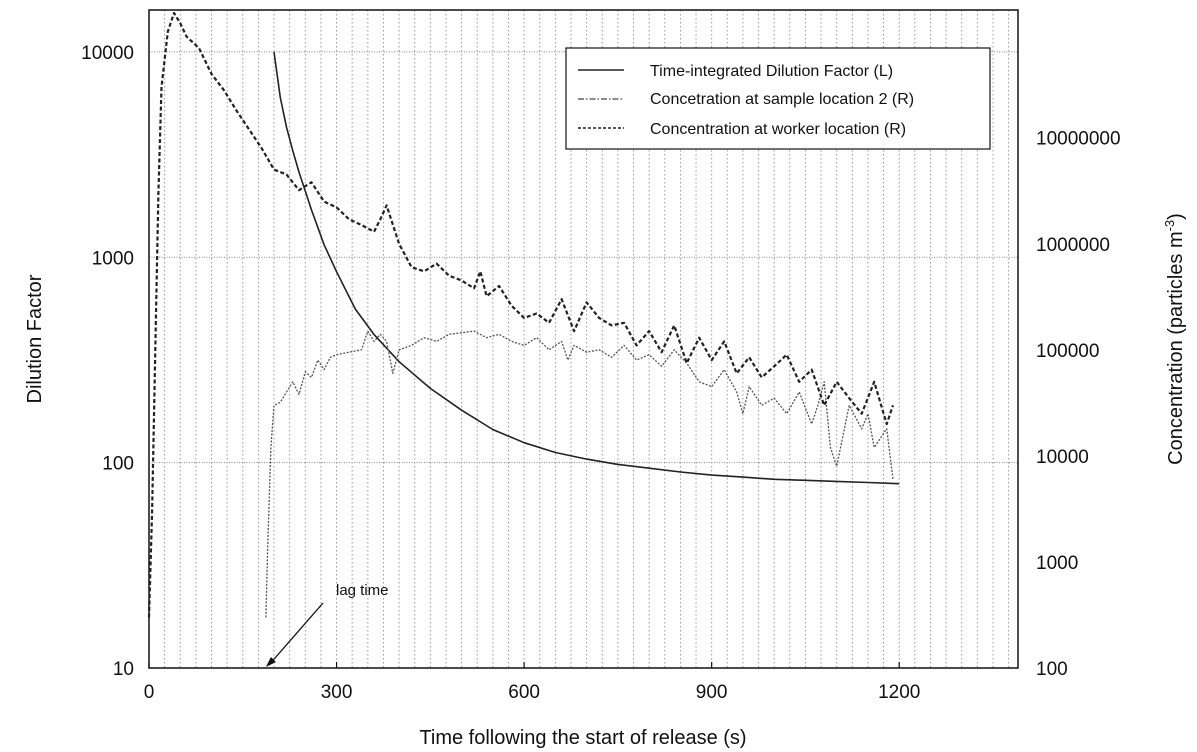  I want to click on lag-time-label: lag time, so click(362, 590).